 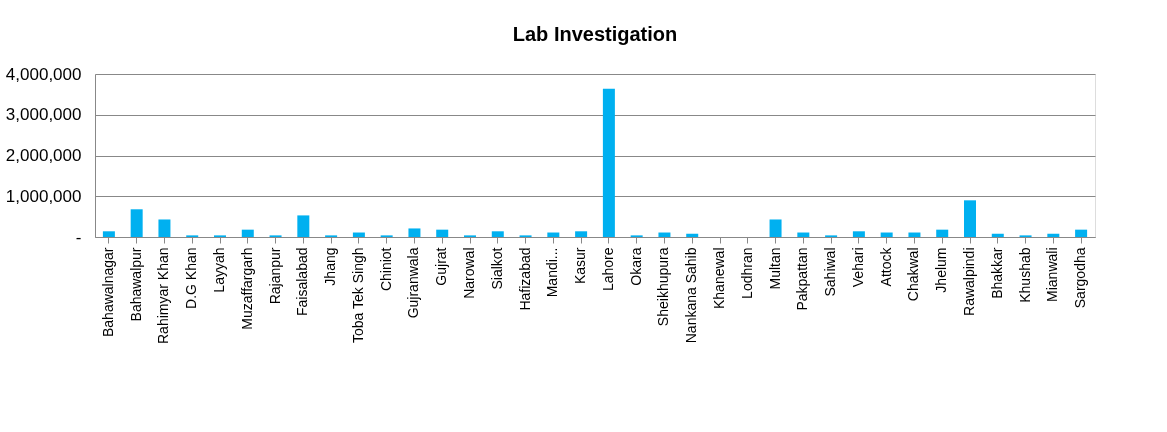 I want to click on x-tick-label: Jhelum, so click(x=941, y=270).